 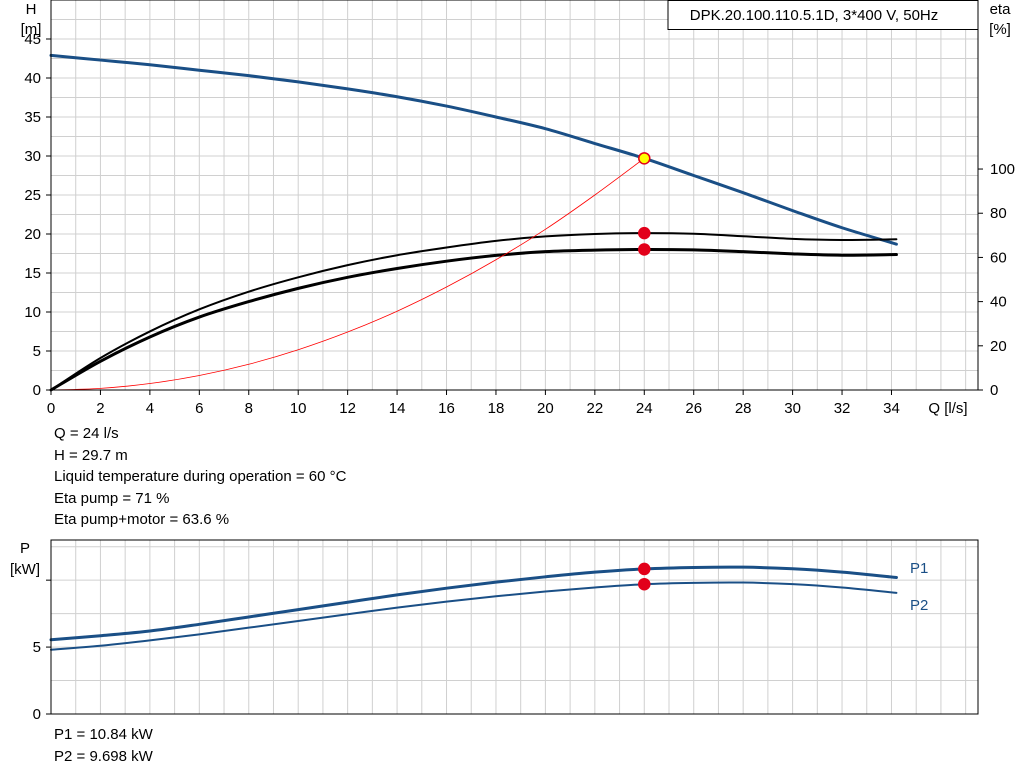 I want to click on power-tick-label: 0, so click(x=37, y=714).